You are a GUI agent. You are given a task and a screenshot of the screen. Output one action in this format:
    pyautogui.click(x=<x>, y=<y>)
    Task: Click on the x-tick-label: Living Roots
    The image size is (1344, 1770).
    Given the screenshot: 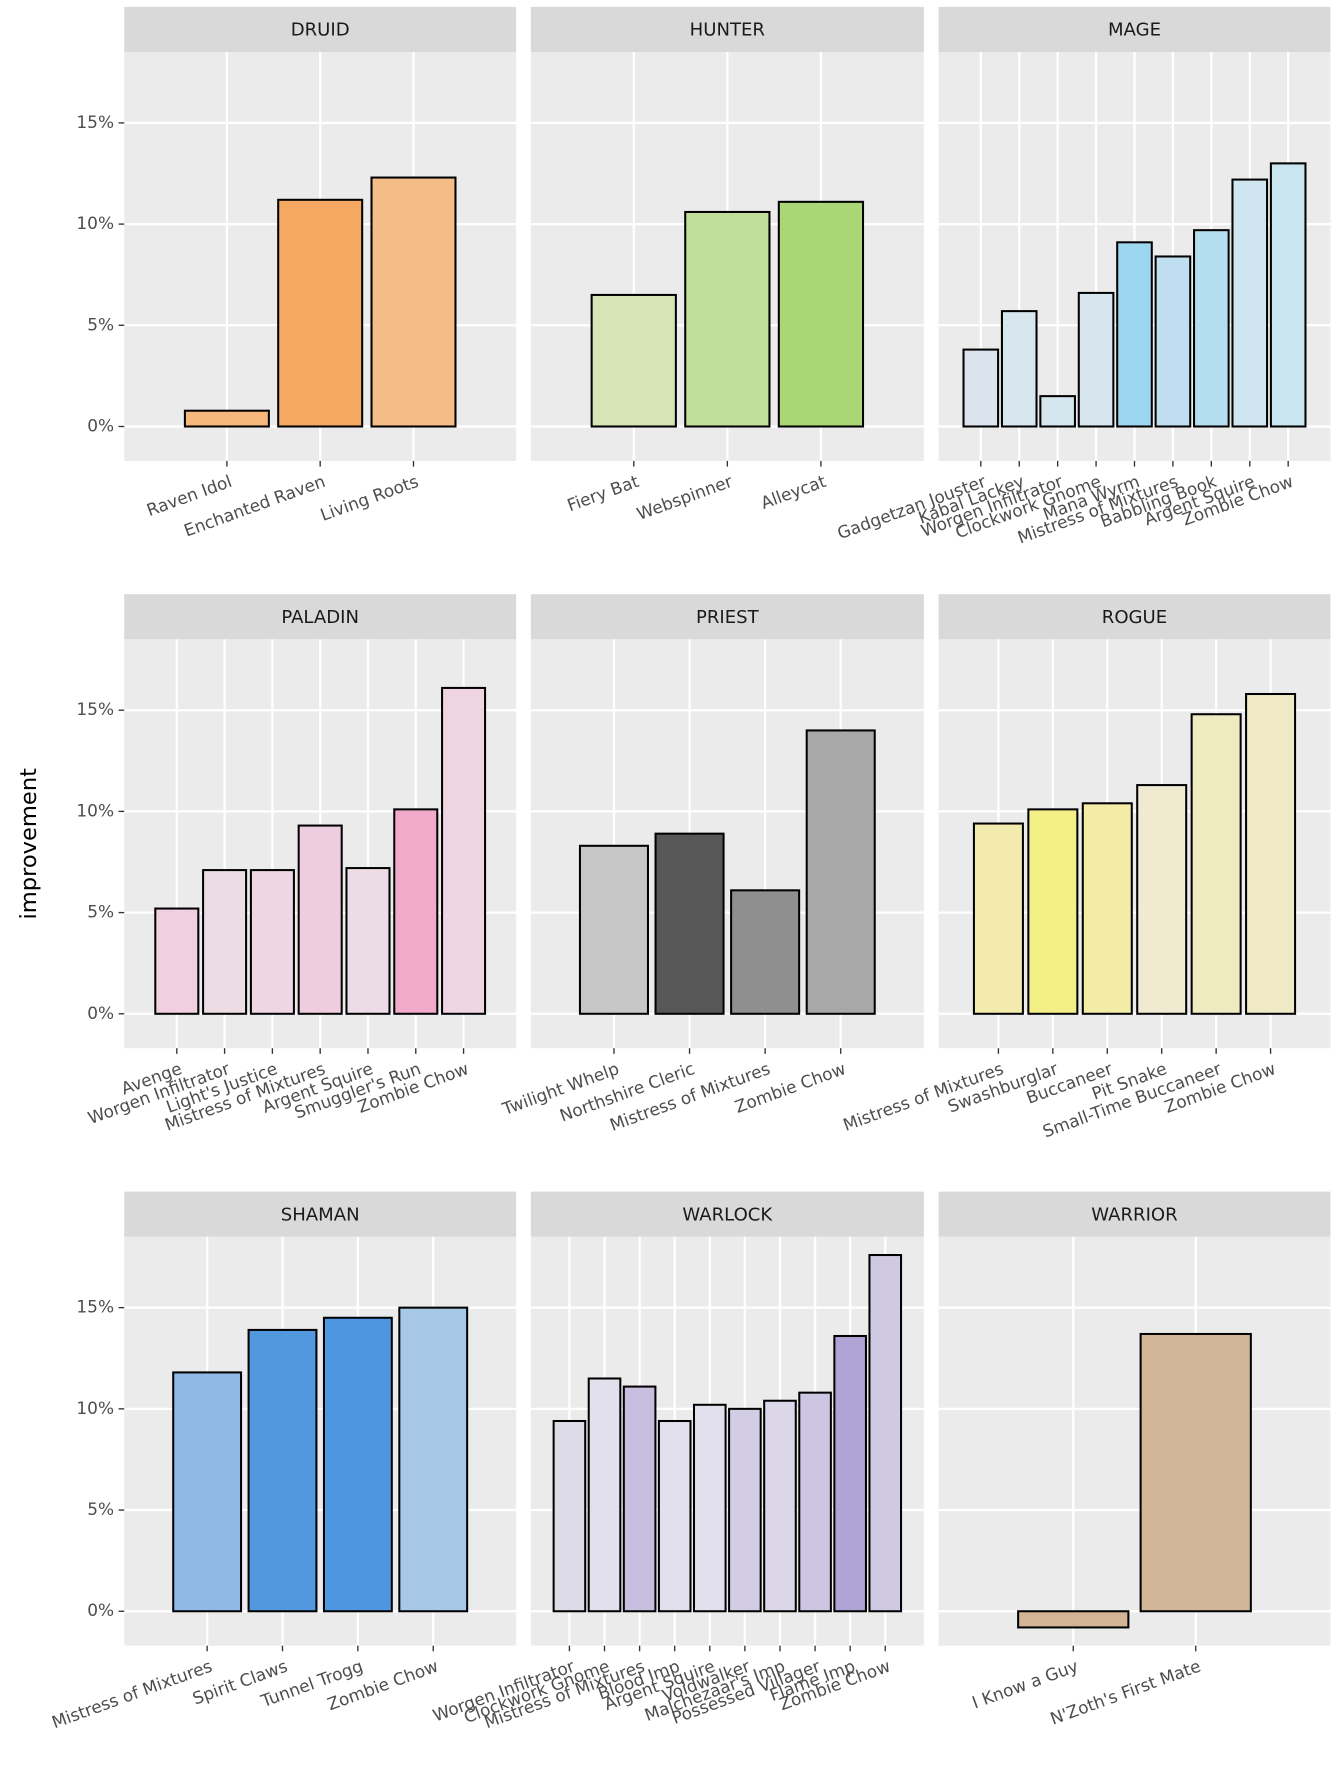 What is the action you would take?
    pyautogui.click(x=370, y=498)
    